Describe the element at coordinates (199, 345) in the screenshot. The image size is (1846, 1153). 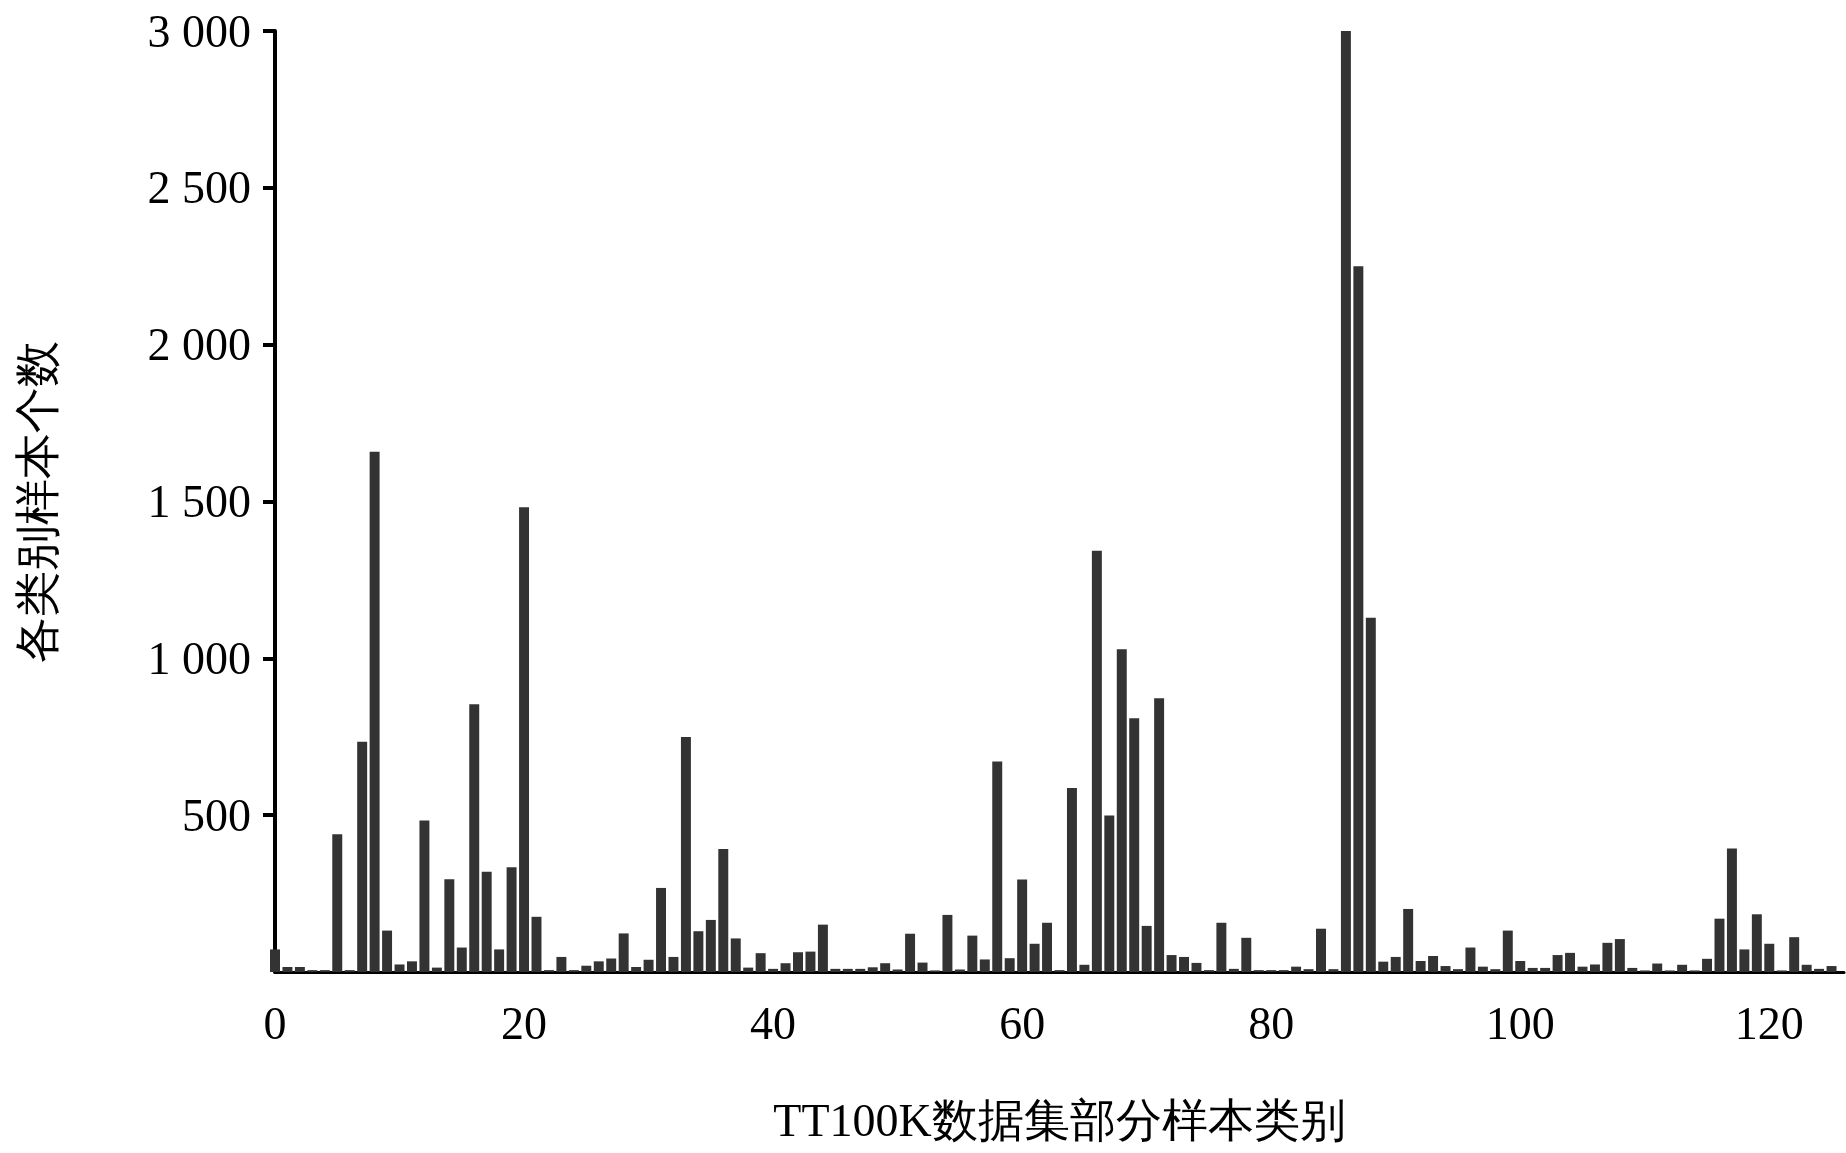
I see `y-tick-label: 2 000` at that location.